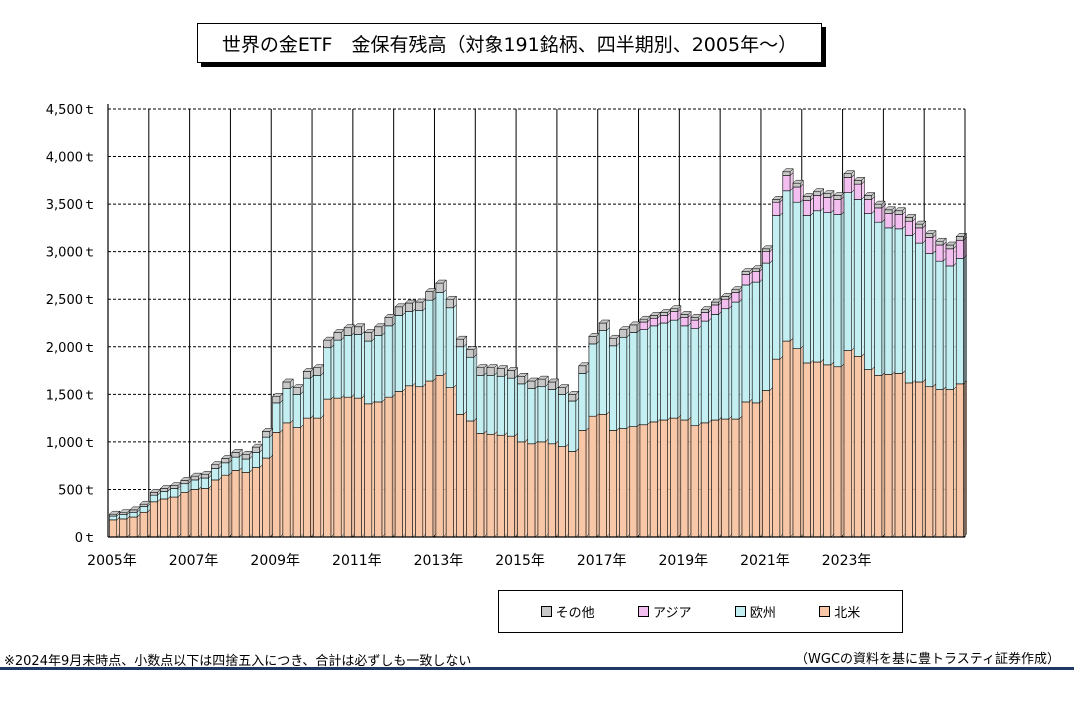  Describe the element at coordinates (71, 110) in the screenshot. I see `y-tick-label: 4,500ｔ` at that location.